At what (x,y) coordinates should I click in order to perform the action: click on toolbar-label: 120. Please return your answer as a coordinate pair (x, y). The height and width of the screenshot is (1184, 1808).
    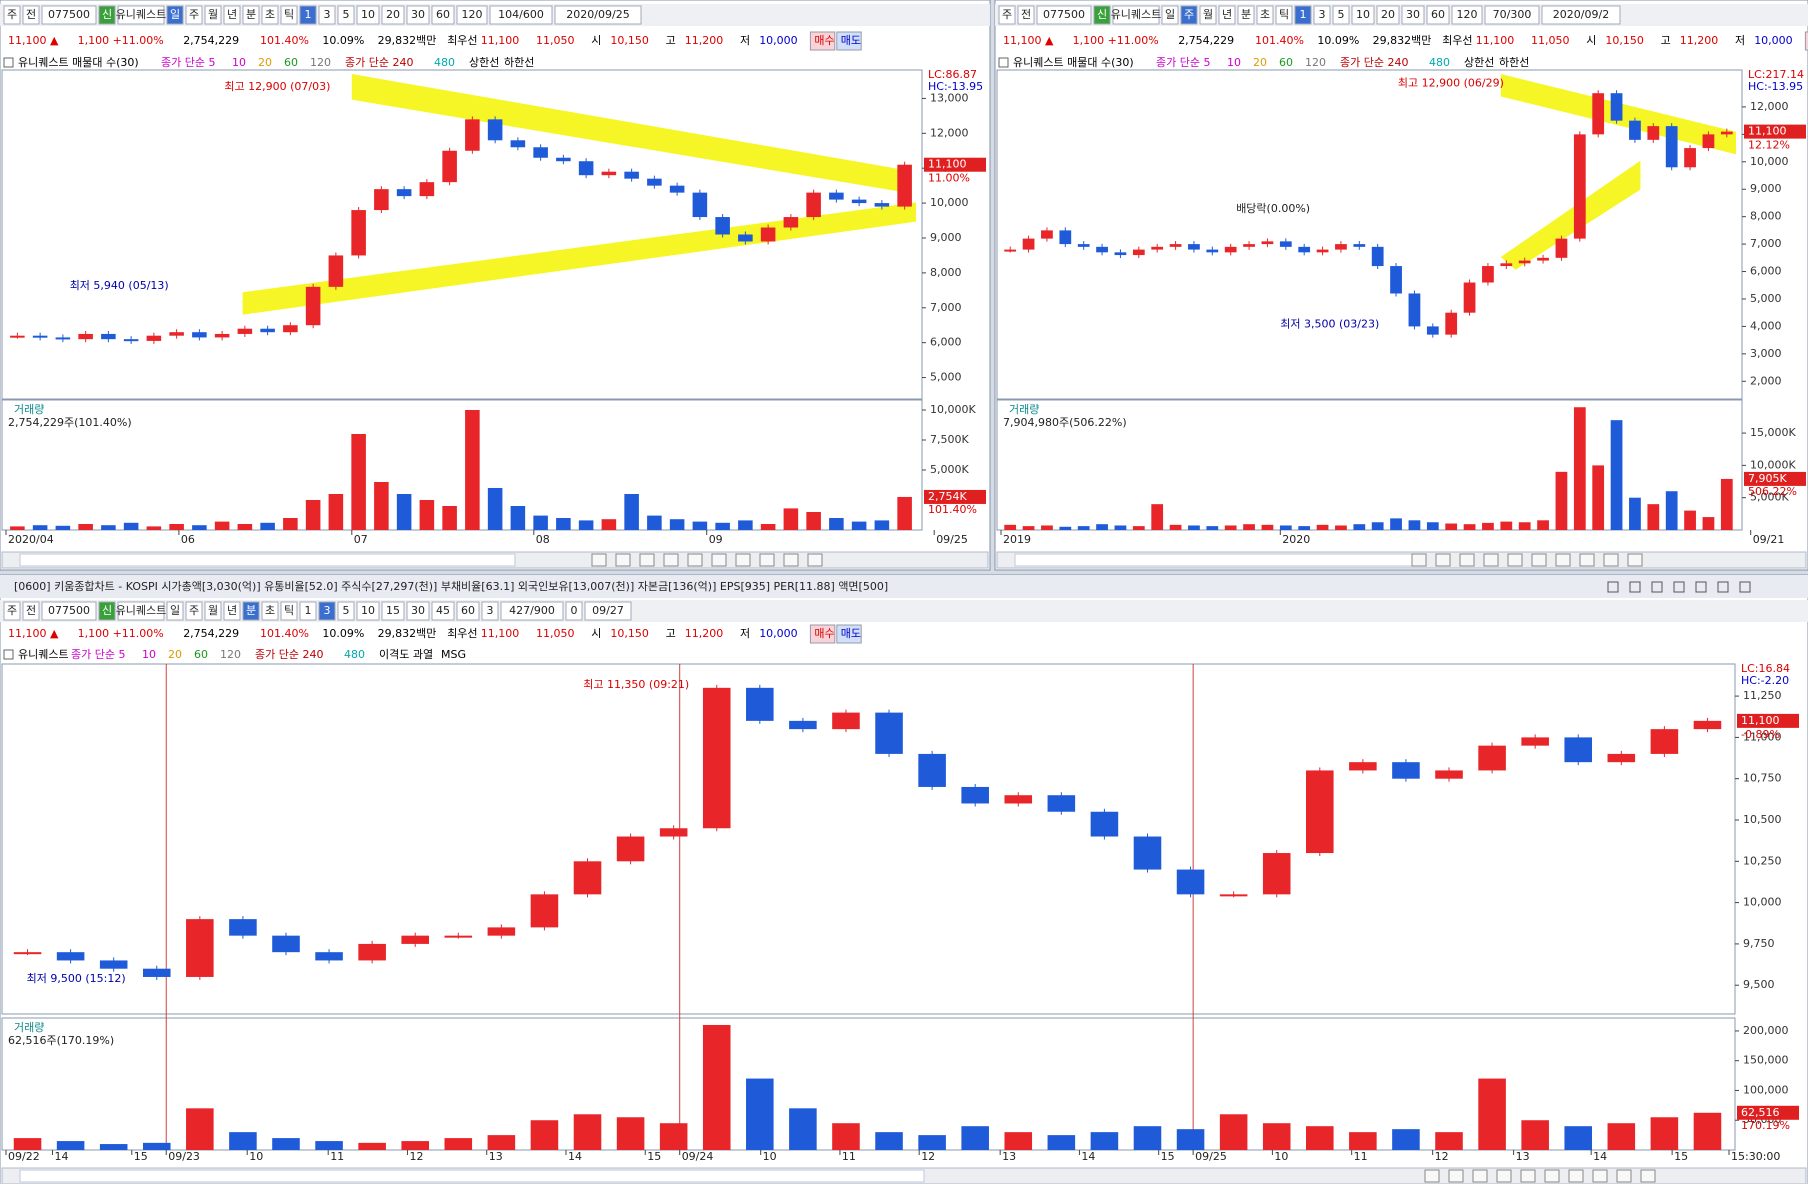
    Looking at the image, I should click on (472, 14).